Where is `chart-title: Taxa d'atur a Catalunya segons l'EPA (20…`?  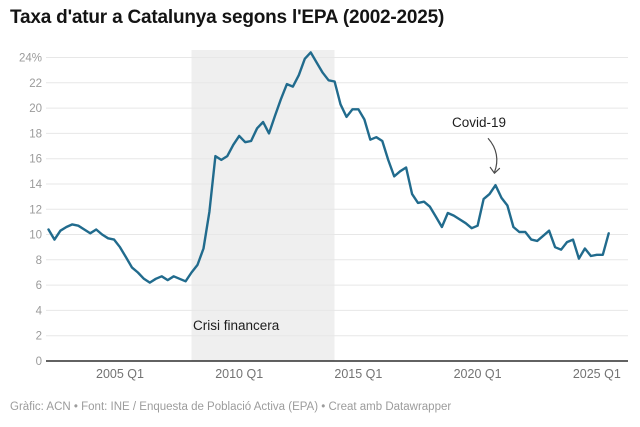 chart-title: Taxa d'atur a Catalunya segons l'EPA (20… is located at coordinates (227, 17).